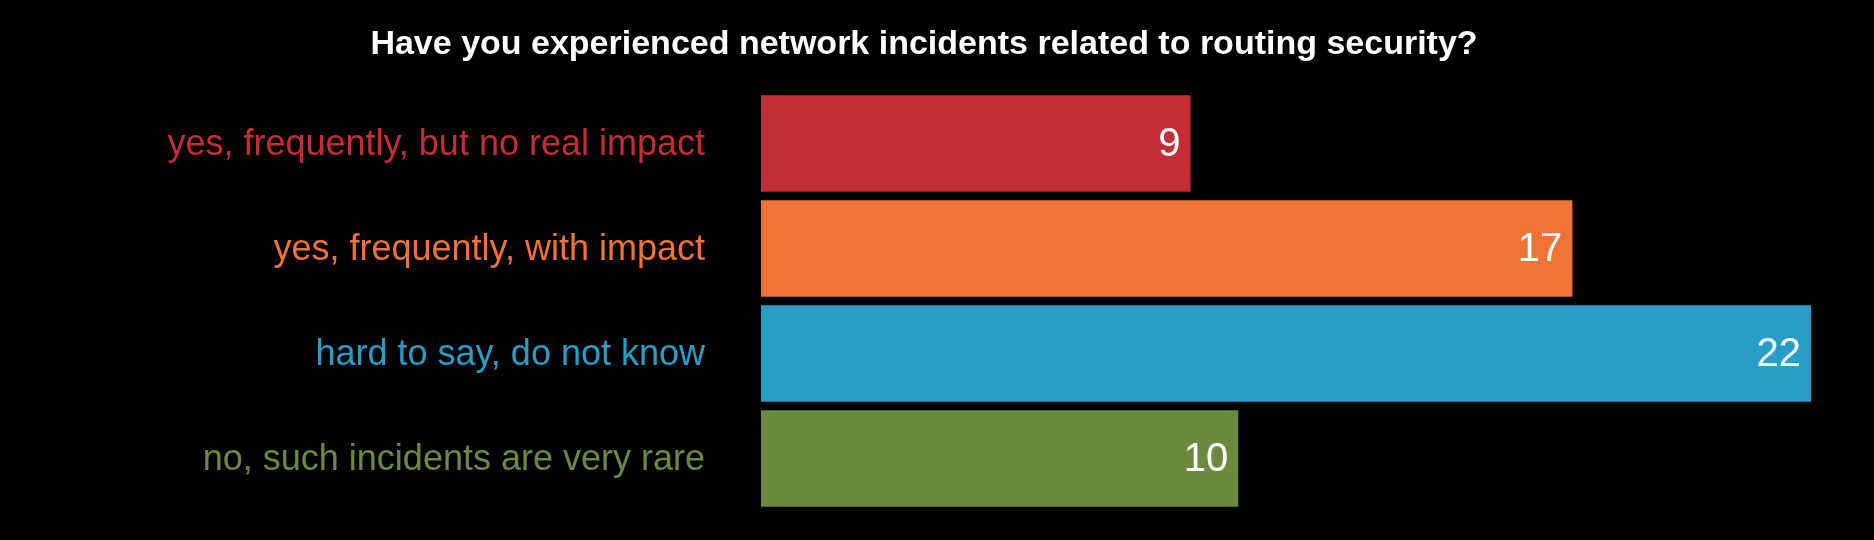 This screenshot has height=540, width=1874. Describe the element at coordinates (1169, 141) in the screenshot. I see `data-label: 9` at that location.